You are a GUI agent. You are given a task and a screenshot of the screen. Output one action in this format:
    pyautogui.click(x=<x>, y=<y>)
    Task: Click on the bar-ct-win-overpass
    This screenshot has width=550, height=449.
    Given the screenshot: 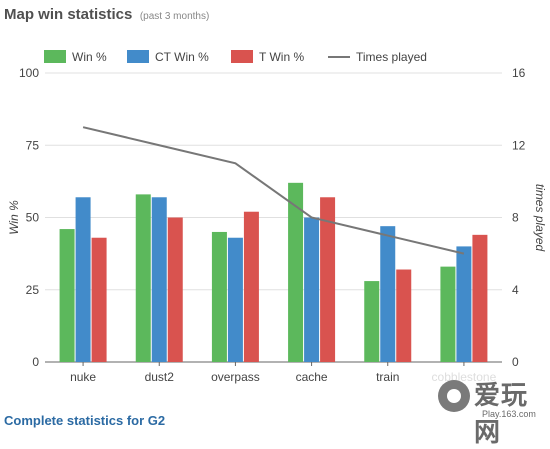 What is the action you would take?
    pyautogui.click(x=235, y=299)
    